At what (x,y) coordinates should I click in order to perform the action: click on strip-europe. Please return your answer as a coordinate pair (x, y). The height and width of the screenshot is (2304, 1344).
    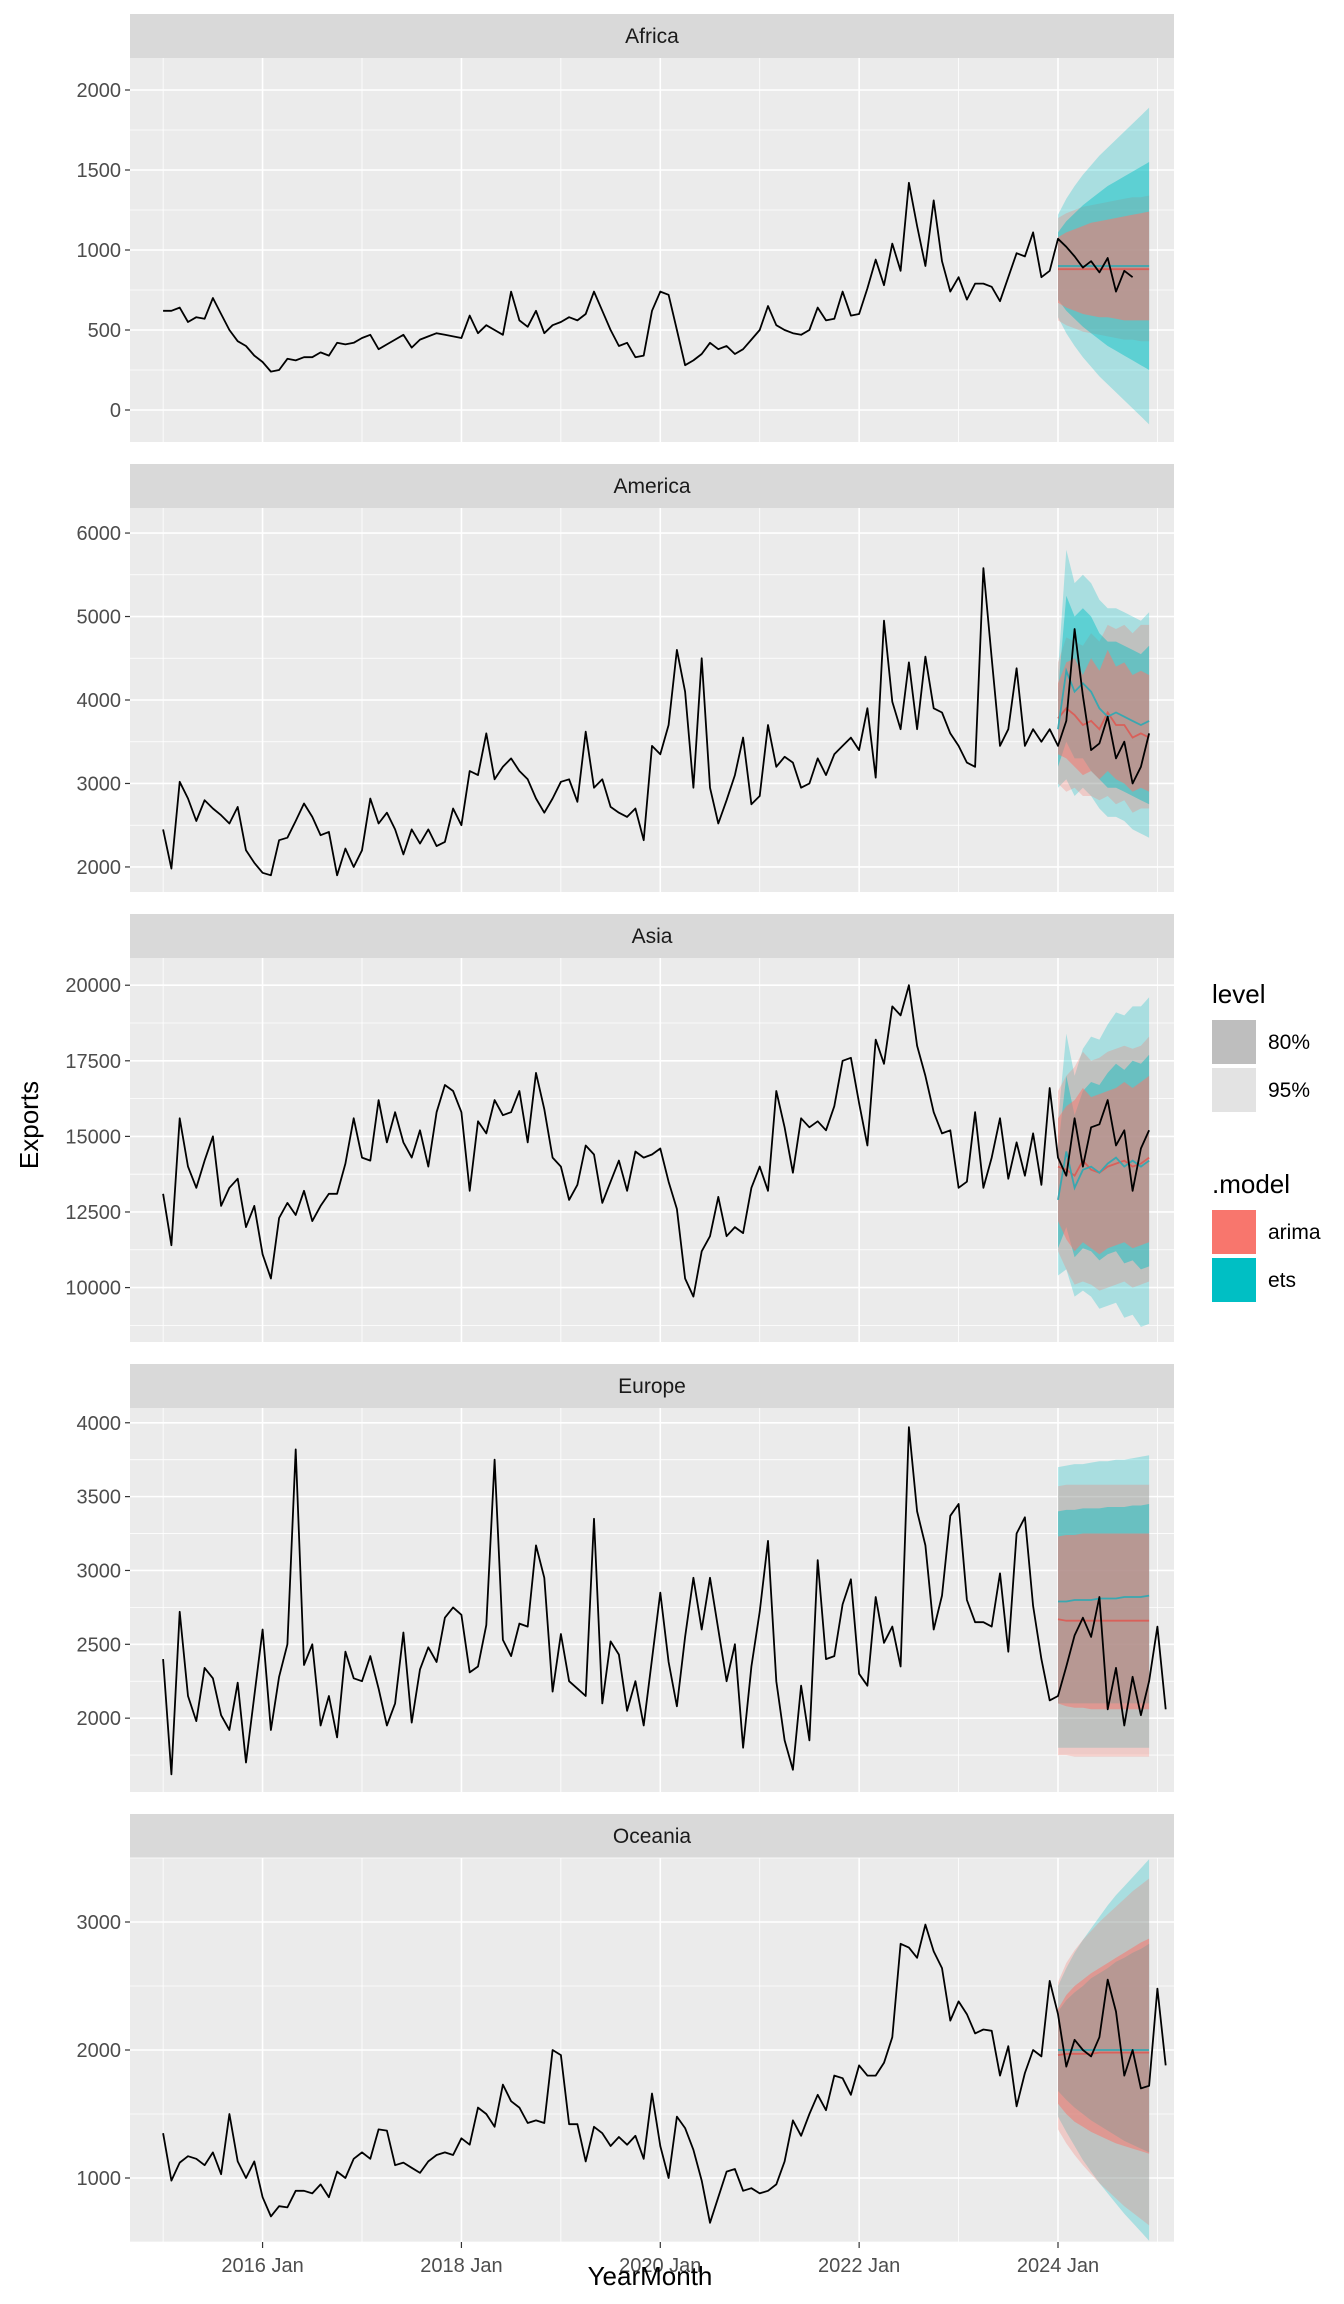
    Looking at the image, I should click on (652, 1386).